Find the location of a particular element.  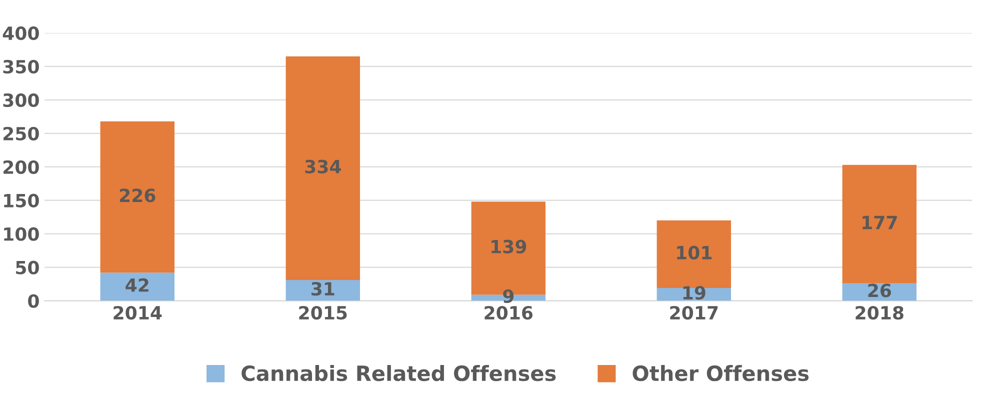

data-label: 226 is located at coordinates (138, 195).